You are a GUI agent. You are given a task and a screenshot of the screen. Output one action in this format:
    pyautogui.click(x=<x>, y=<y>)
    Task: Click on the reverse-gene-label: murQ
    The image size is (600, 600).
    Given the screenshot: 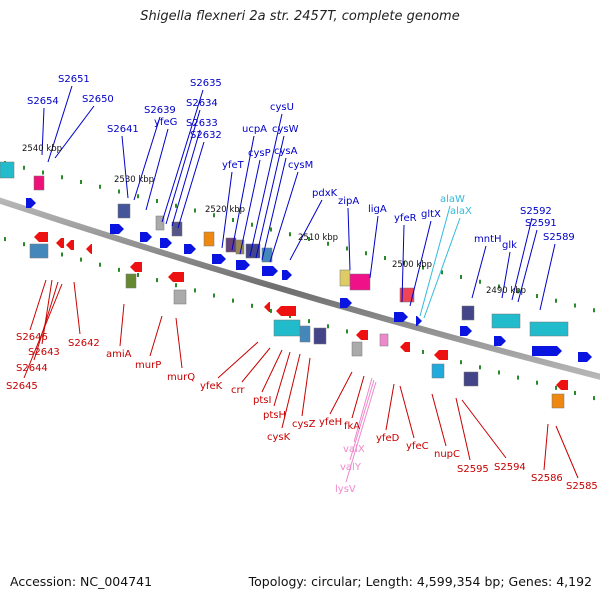 What is the action you would take?
    pyautogui.click(x=181, y=377)
    